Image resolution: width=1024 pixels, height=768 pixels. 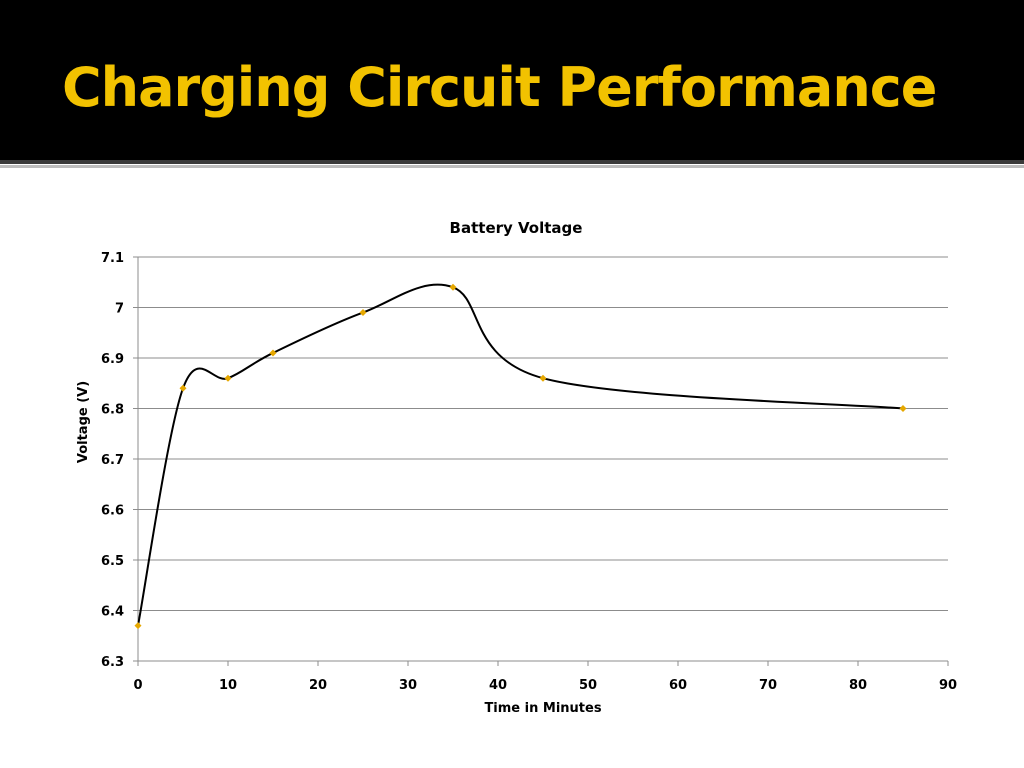 I want to click on x-tick-label: 20, so click(x=318, y=685).